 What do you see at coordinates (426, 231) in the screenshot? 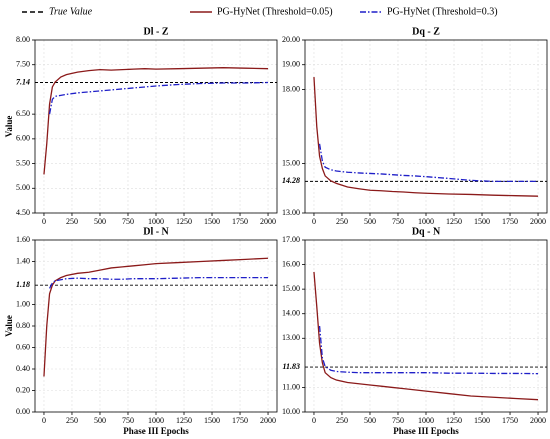
I see `chart-title: Dq - N` at bounding box center [426, 231].